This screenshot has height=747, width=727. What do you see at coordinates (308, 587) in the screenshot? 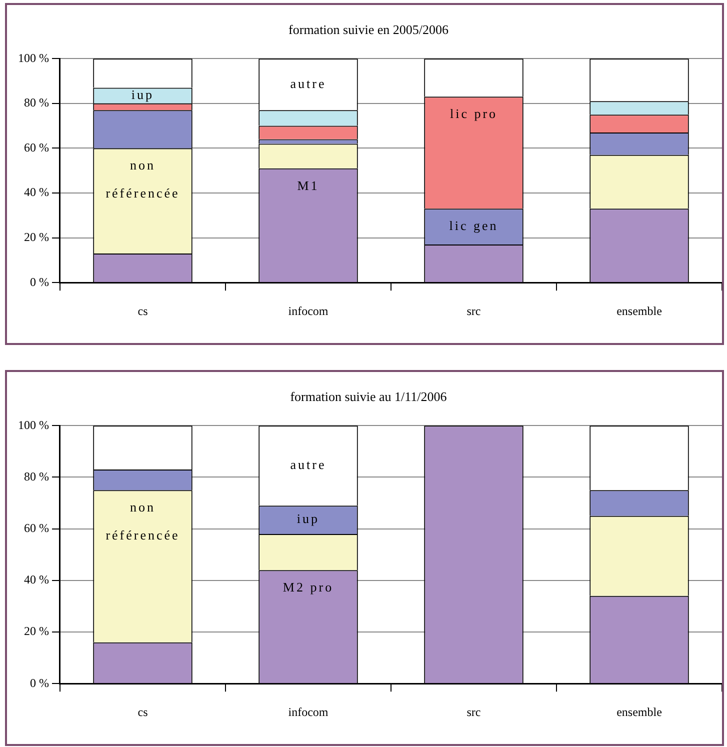
I see `annotation: M2 pro` at bounding box center [308, 587].